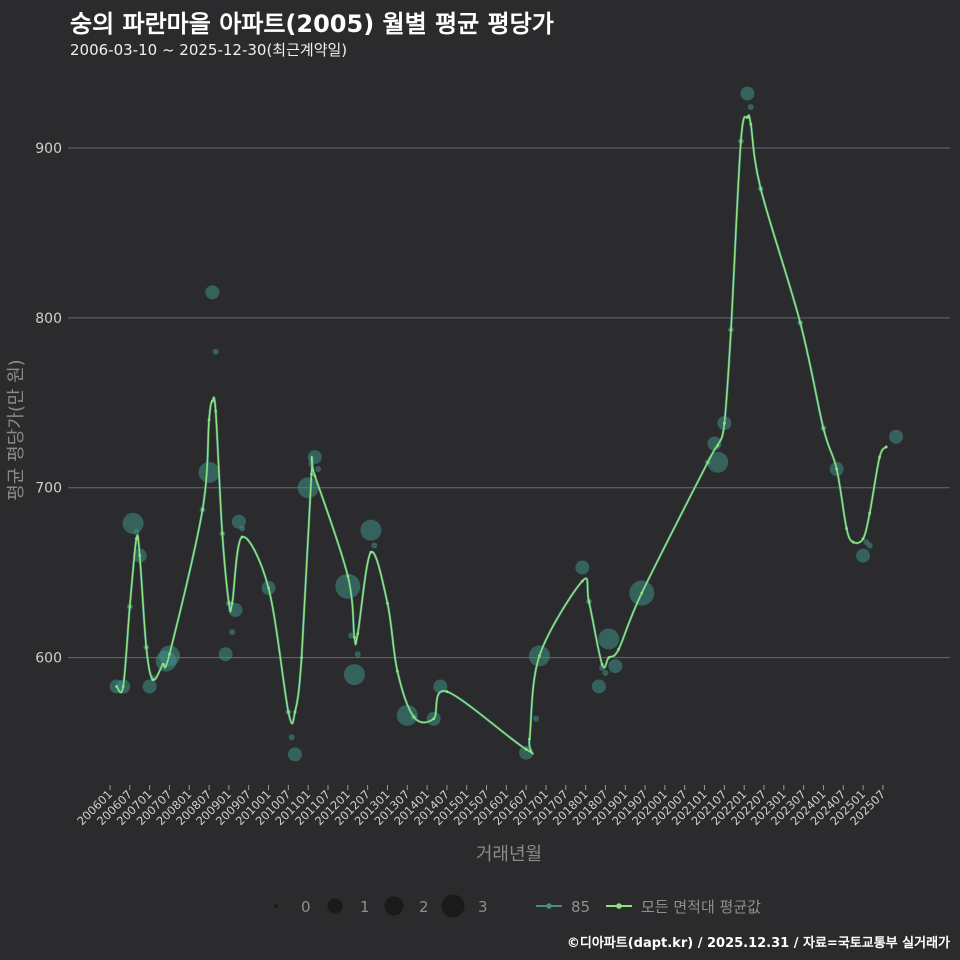 The height and width of the screenshot is (960, 960). What do you see at coordinates (619, 906) in the screenshot?
I see `legend-avg-key-point` at bounding box center [619, 906].